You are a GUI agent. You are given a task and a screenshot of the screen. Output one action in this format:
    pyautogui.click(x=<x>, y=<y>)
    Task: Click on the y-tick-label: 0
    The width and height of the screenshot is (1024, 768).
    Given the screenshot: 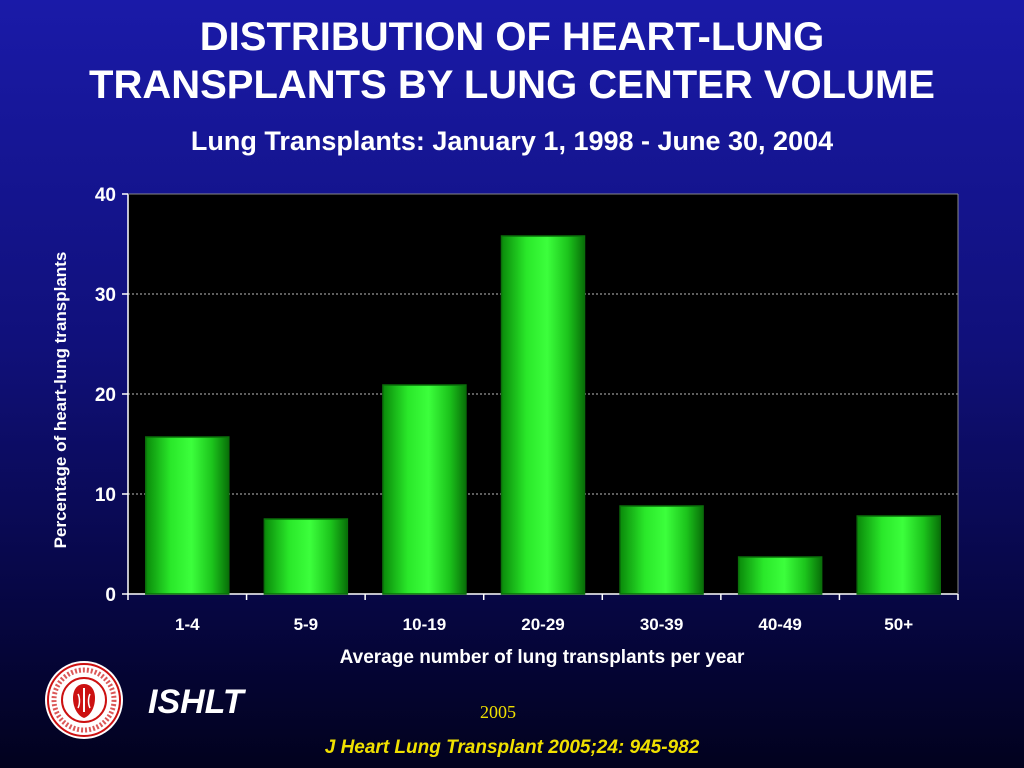 What is the action you would take?
    pyautogui.click(x=110, y=595)
    